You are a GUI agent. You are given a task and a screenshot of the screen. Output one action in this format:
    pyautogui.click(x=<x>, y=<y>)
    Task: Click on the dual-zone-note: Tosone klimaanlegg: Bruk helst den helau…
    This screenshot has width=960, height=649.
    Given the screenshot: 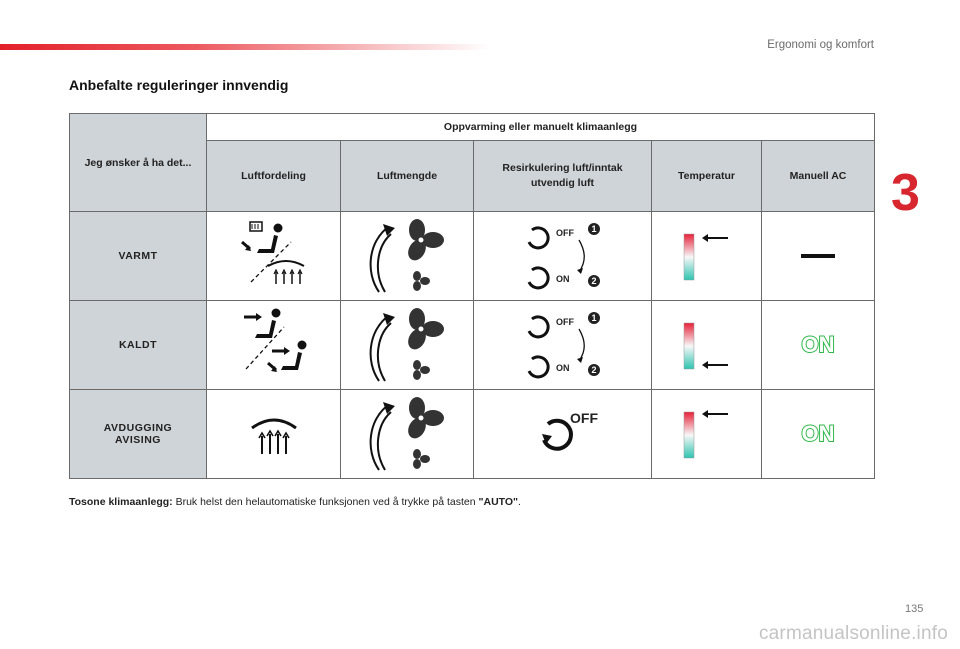 What is the action you would take?
    pyautogui.click(x=295, y=502)
    